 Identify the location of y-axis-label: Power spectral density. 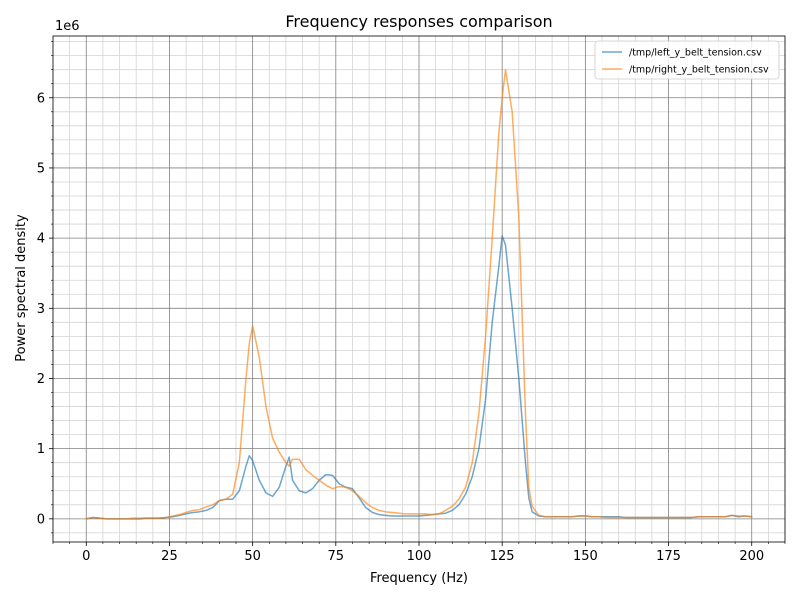
(21, 288).